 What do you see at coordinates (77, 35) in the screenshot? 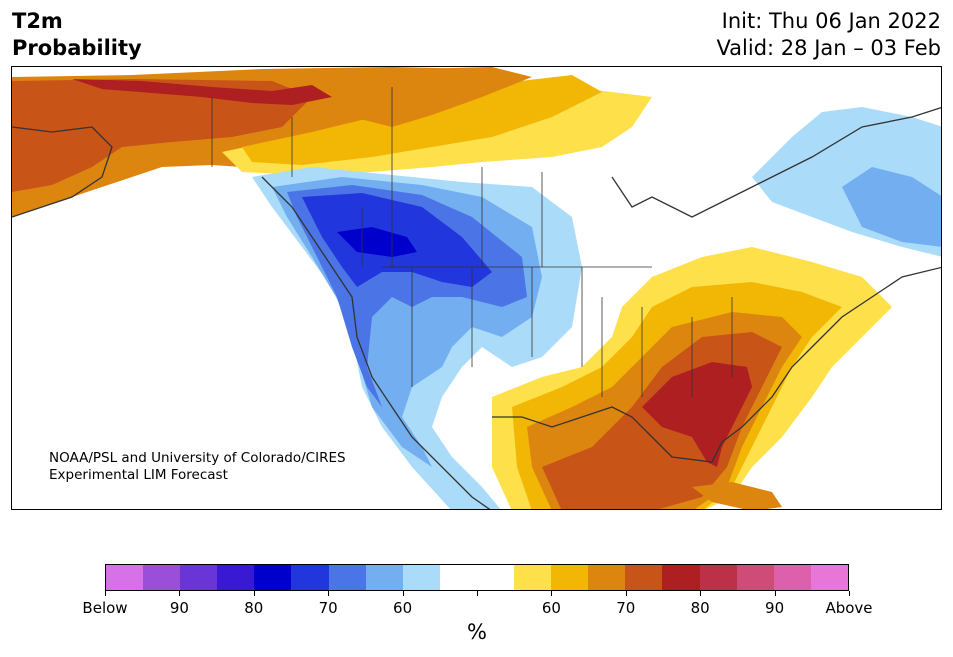
I see `map-title: T2m Probability` at bounding box center [77, 35].